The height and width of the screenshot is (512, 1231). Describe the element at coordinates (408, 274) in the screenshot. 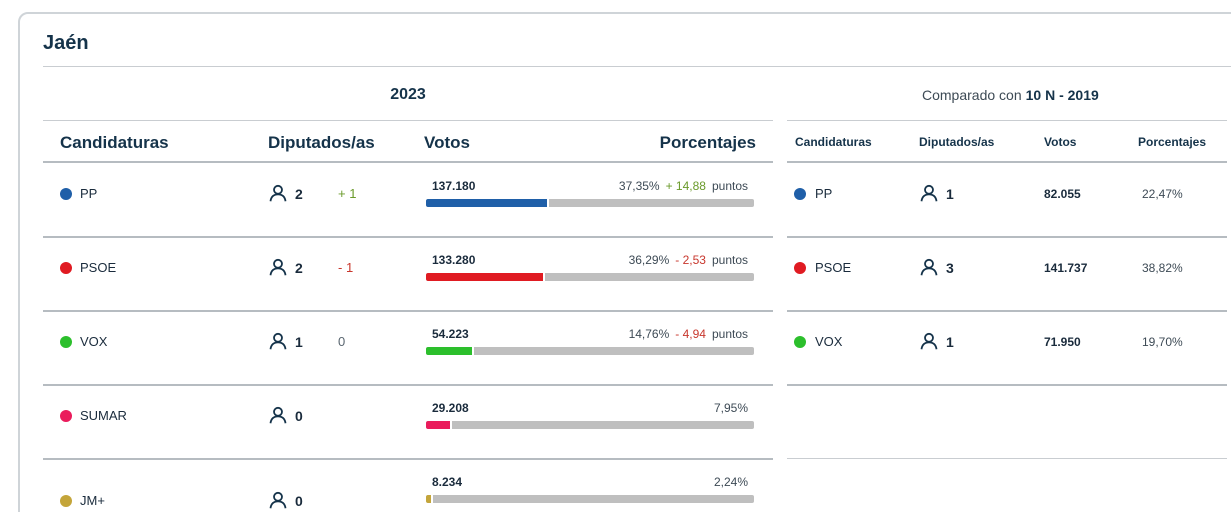

I see `table-row: PSOE 2 - 1 133.280 36,29% - 2,53 puntos` at that location.